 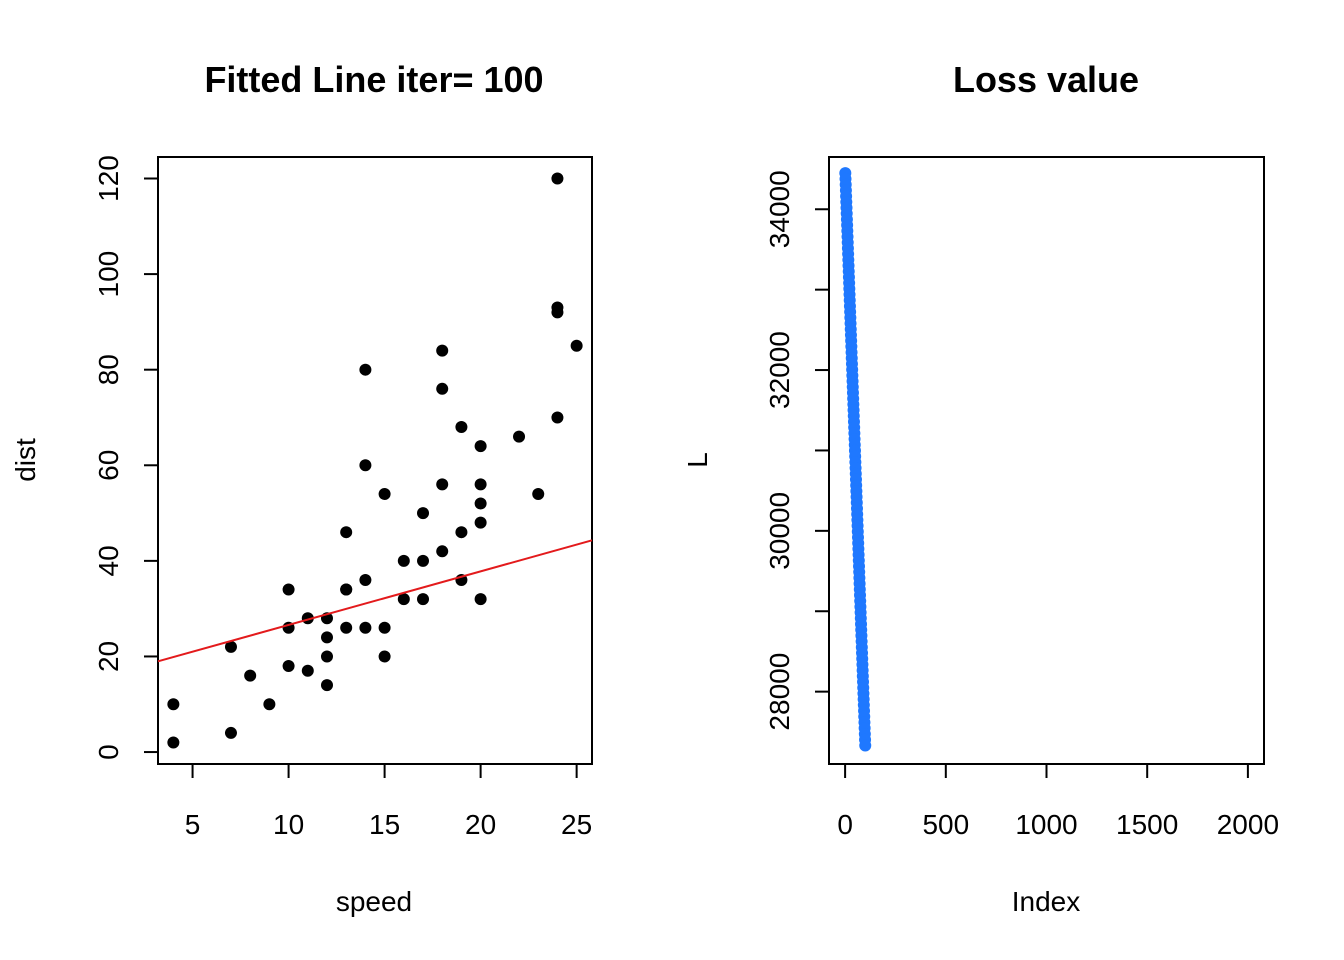 What do you see at coordinates (25, 460) in the screenshot?
I see `left-y-axis-label: dist` at bounding box center [25, 460].